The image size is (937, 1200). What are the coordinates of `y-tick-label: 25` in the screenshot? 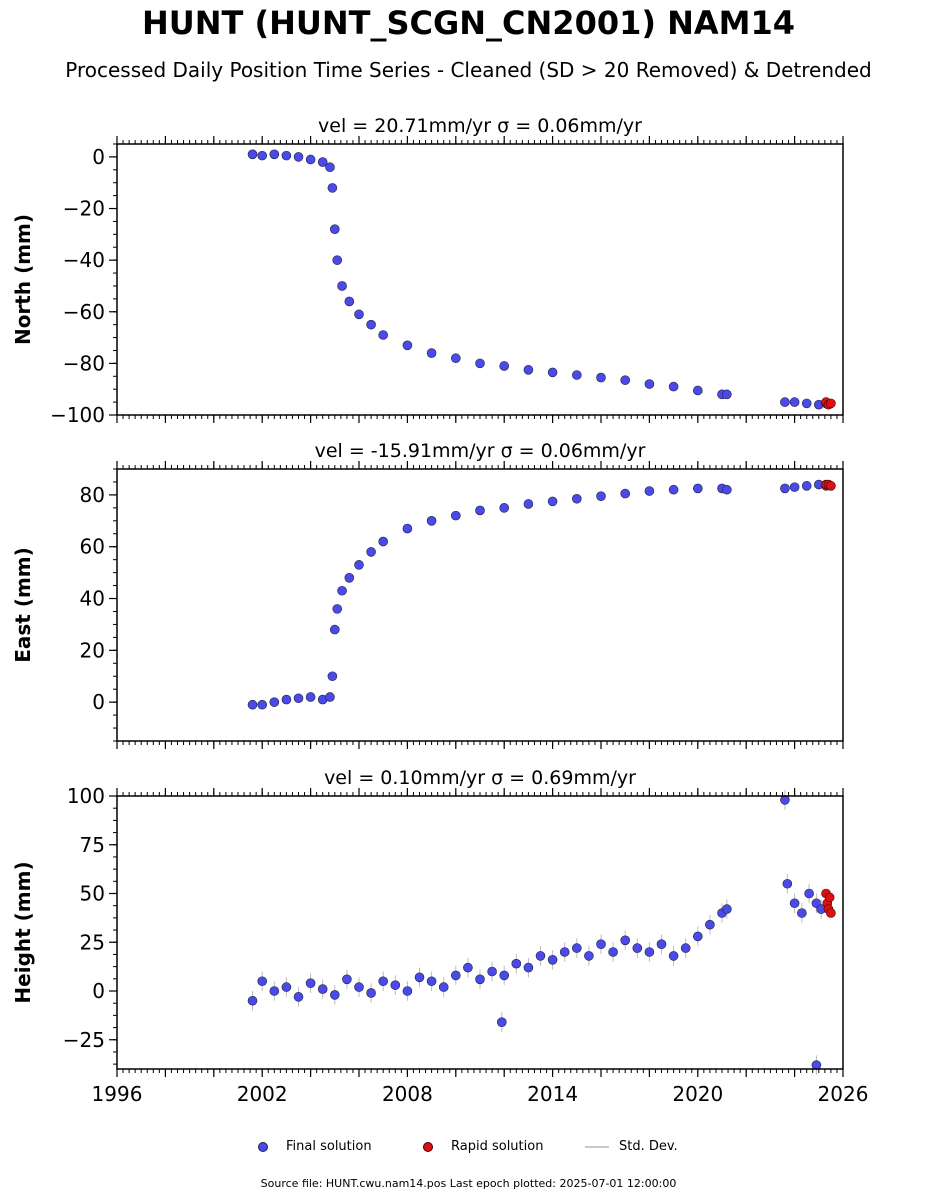 It's located at (92, 942).